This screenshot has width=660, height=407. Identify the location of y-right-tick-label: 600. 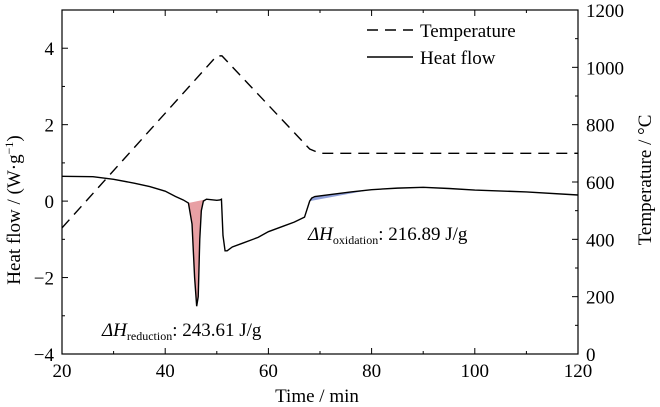
(600, 183).